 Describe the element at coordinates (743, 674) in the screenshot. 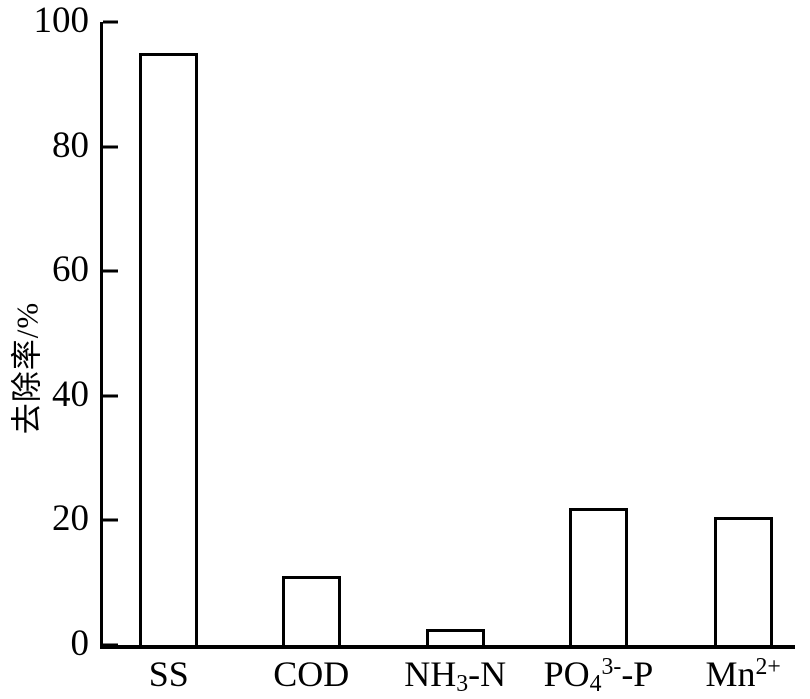

I see `x-category-label: Mn2+` at that location.